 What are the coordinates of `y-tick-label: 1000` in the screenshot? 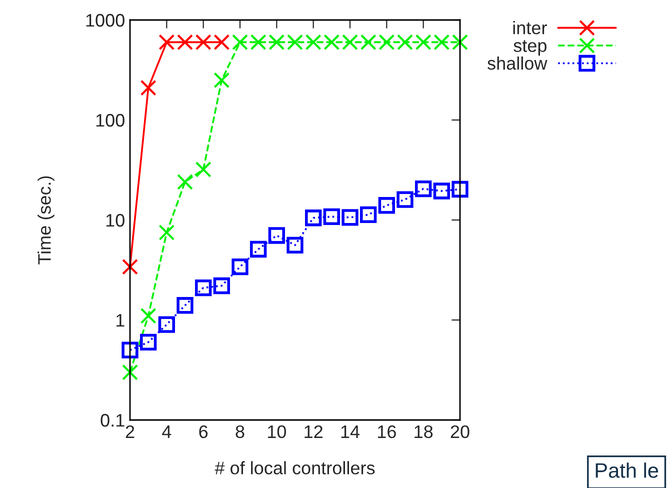 It's located at (105, 20).